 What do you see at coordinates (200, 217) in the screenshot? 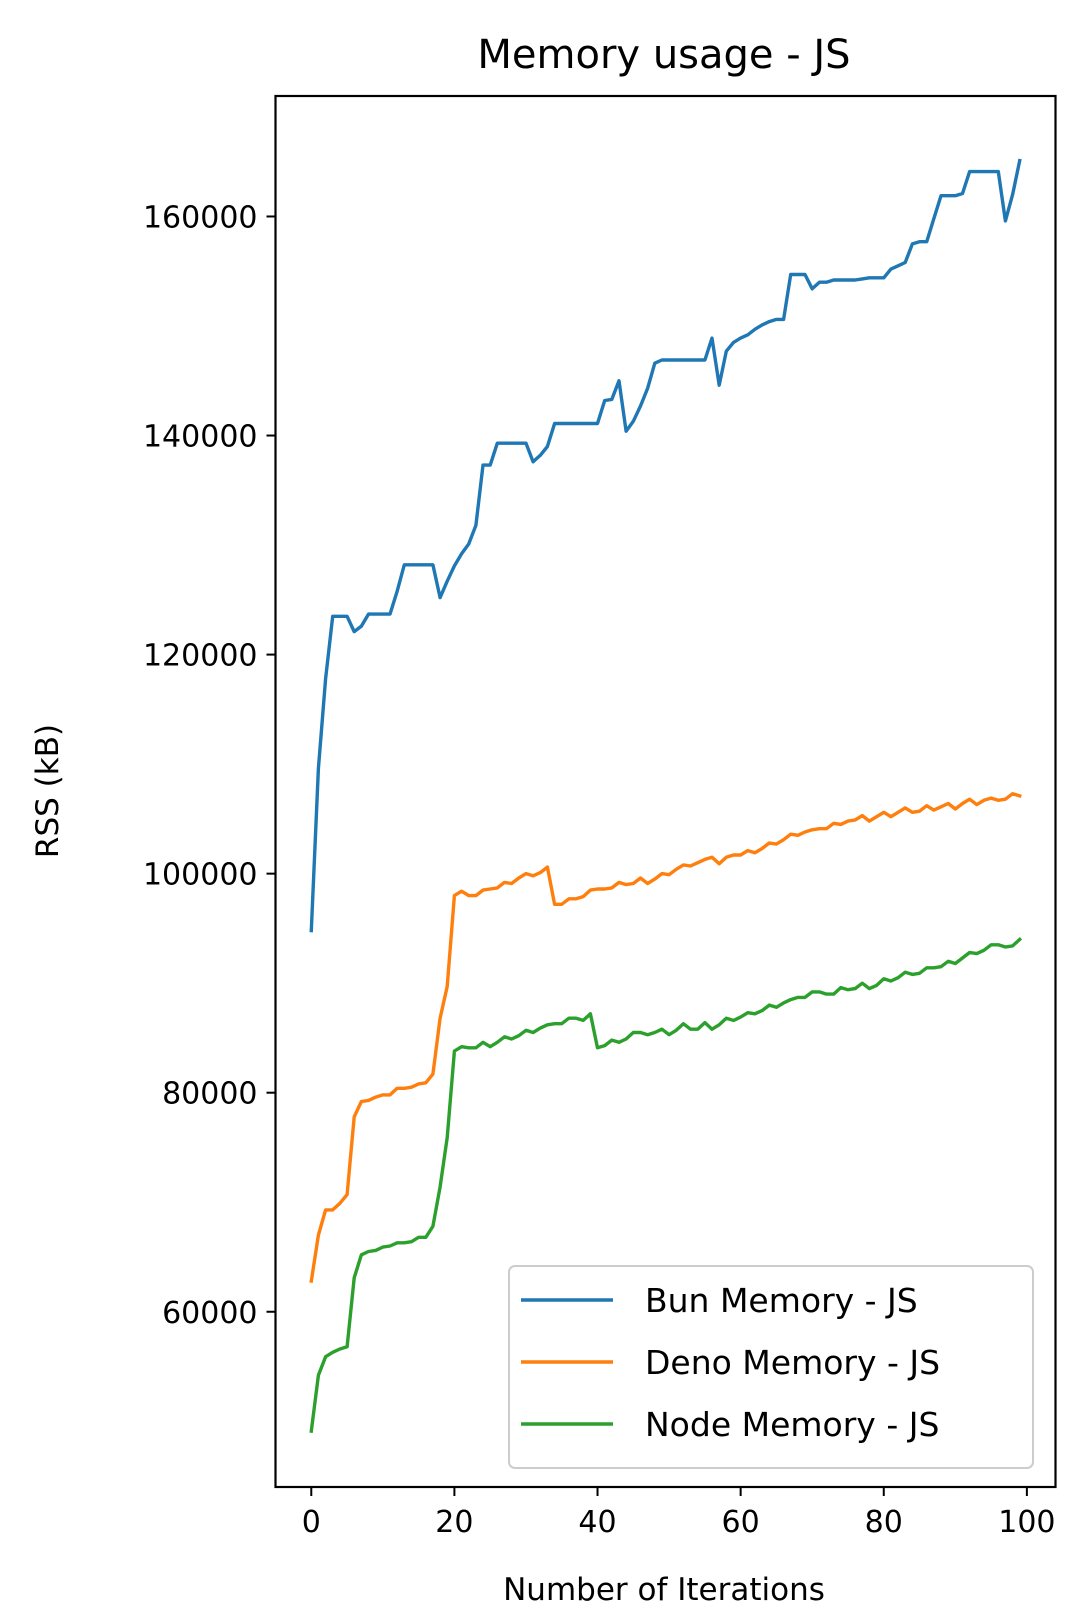
I see `y-tick-label: 160000` at bounding box center [200, 217].